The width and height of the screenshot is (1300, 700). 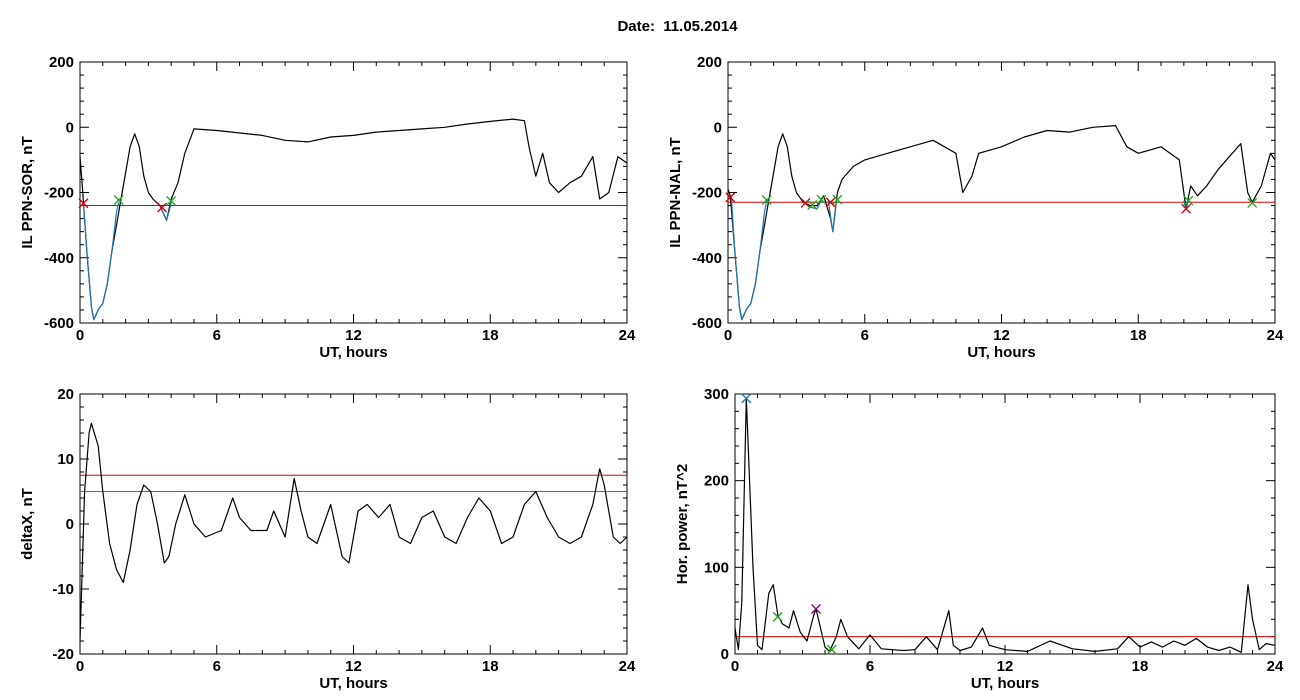 What do you see at coordinates (65, 459) in the screenshot?
I see `y-tick-label: 10` at bounding box center [65, 459].